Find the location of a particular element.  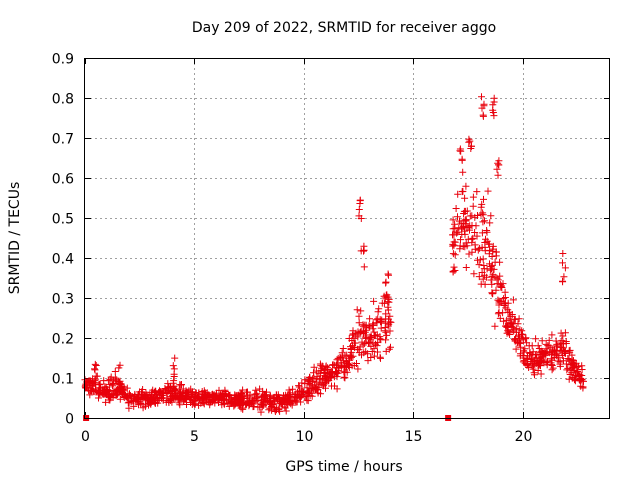

y-tick-label: 0.8 is located at coordinates (63, 100).